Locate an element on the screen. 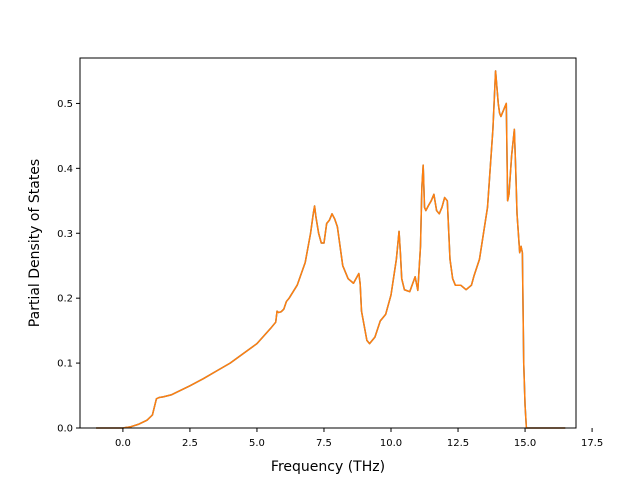  x-tick-label: 0.0 is located at coordinates (123, 443).